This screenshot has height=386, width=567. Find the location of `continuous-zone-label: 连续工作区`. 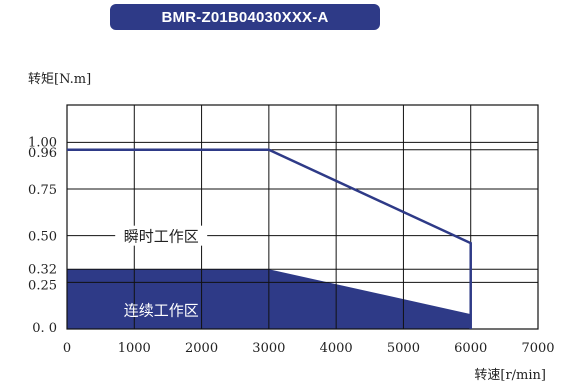

continuous-zone-label: 连续工作区 is located at coordinates (161, 310).